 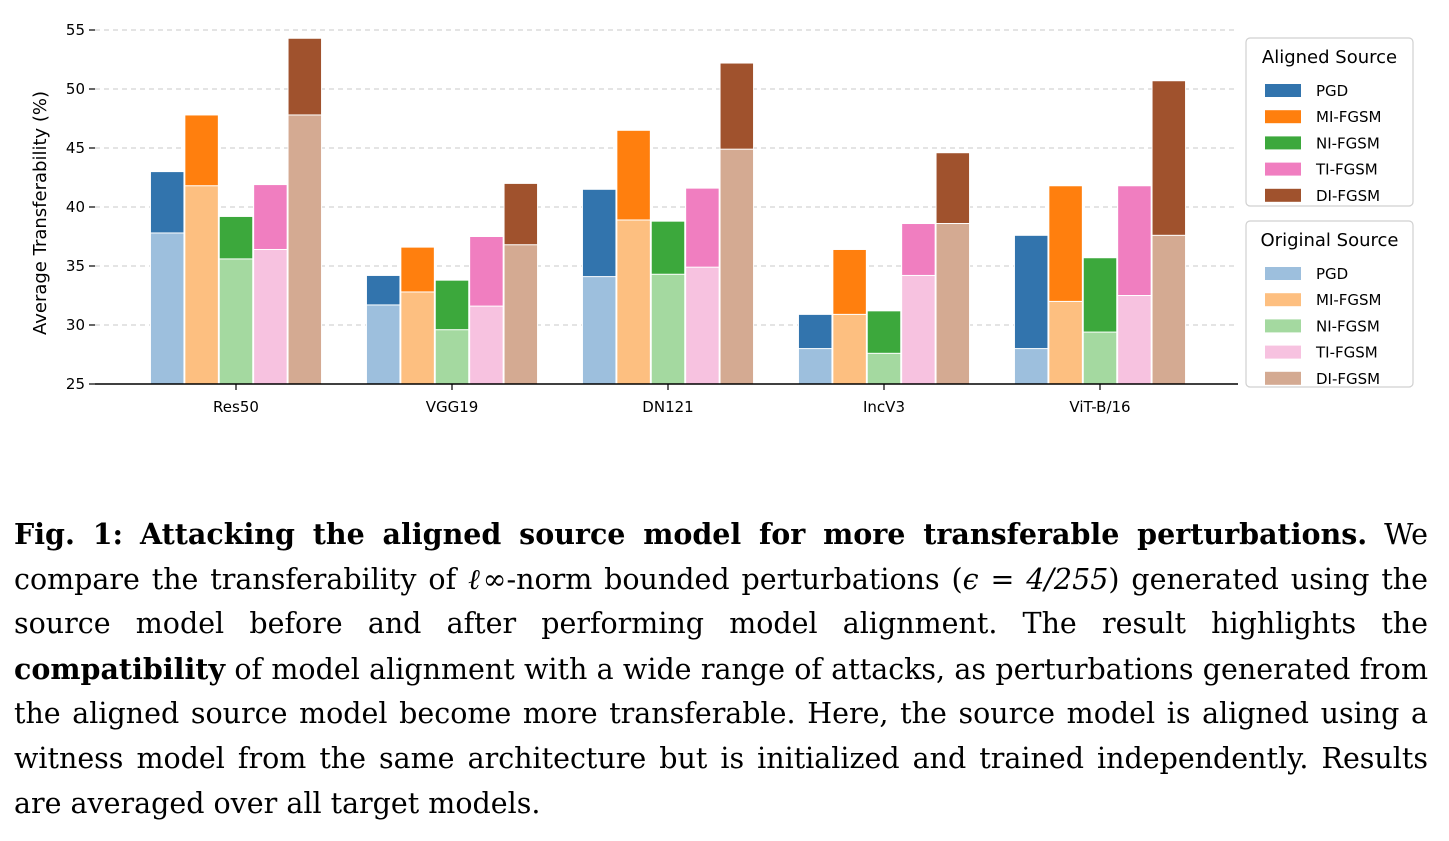 What do you see at coordinates (75, 148) in the screenshot?
I see `y-tick-label-45: 45` at bounding box center [75, 148].